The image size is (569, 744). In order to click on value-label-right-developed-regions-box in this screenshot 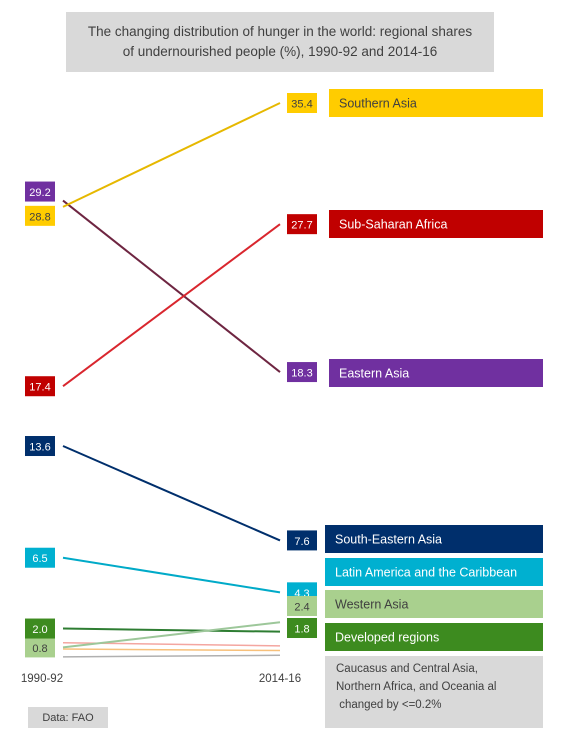, I will do `click(302, 628)`.